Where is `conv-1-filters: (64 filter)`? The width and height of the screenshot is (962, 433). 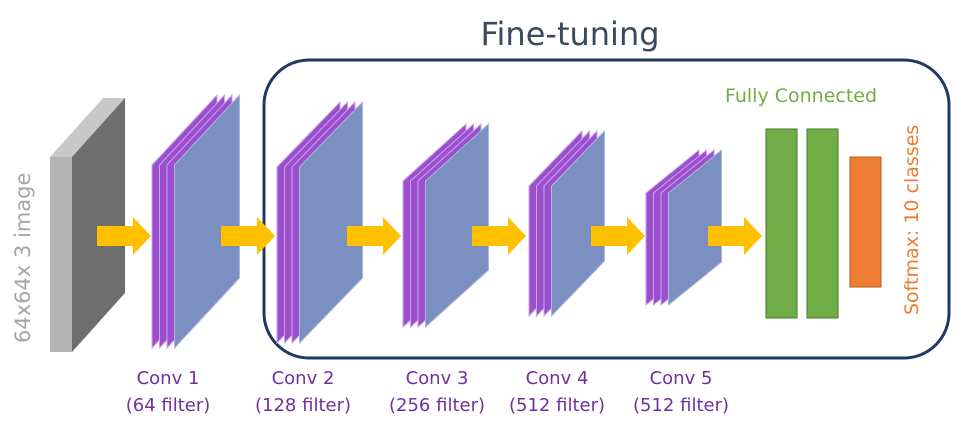
conv-1-filters: (64 filter) is located at coordinates (168, 405).